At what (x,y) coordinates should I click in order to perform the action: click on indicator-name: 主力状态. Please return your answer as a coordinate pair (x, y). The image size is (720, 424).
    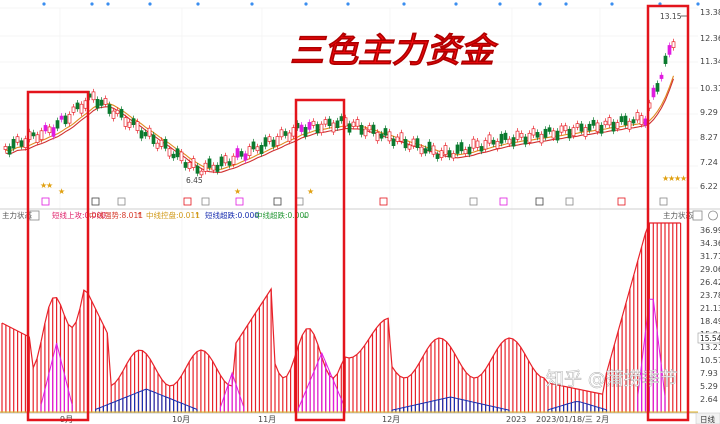
    Looking at the image, I should click on (17, 215).